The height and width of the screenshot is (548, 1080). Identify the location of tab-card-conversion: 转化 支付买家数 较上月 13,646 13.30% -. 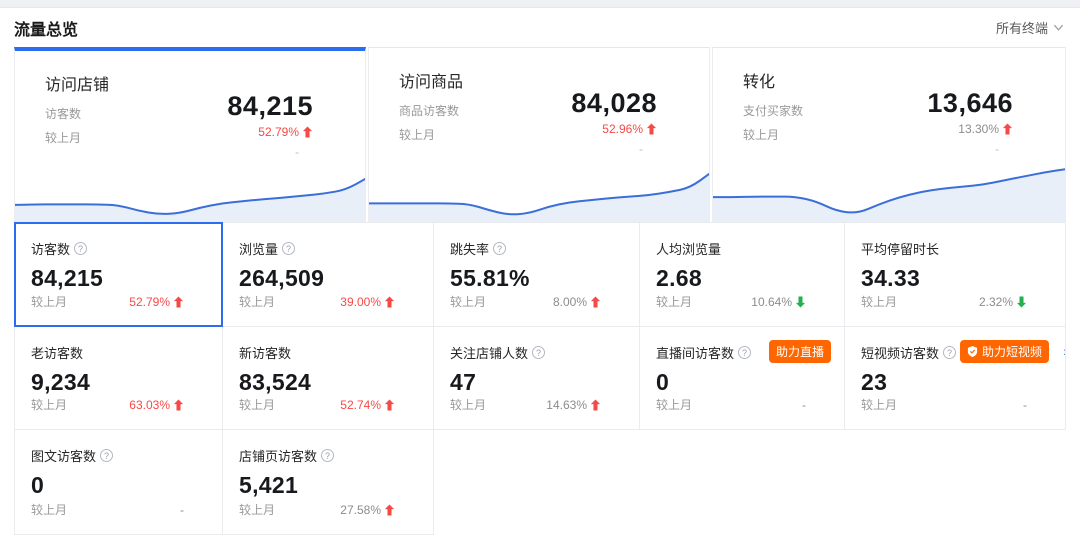
(889, 134).